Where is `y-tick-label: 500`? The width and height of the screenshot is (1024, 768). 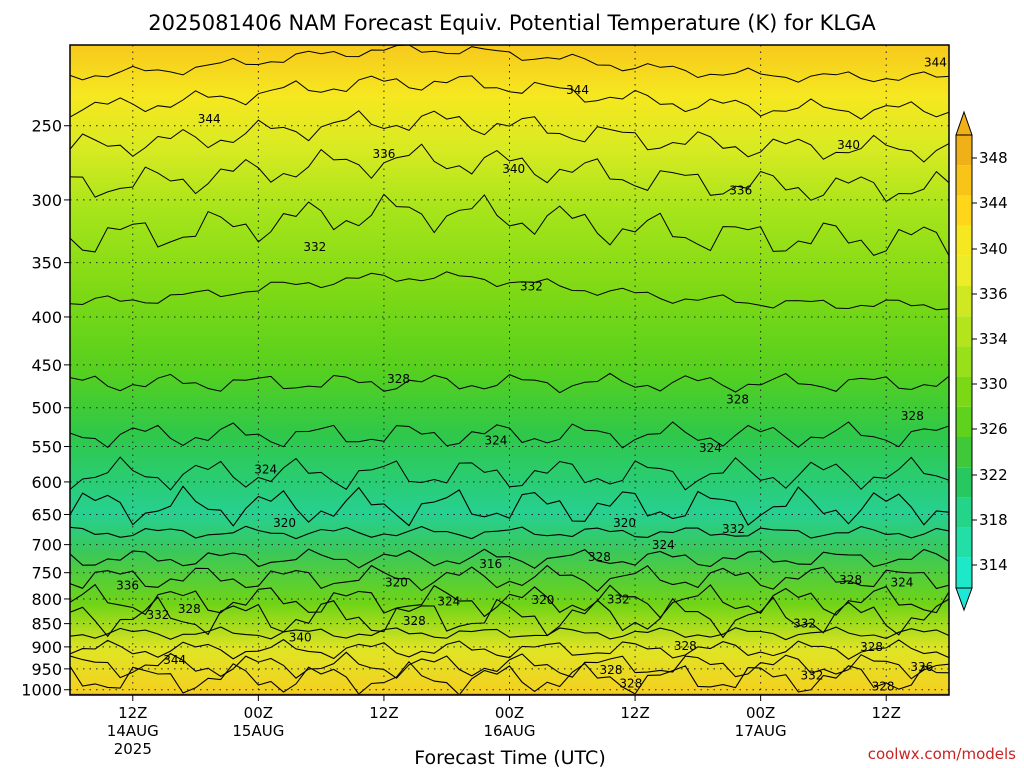
y-tick-label: 500 is located at coordinates (46, 408).